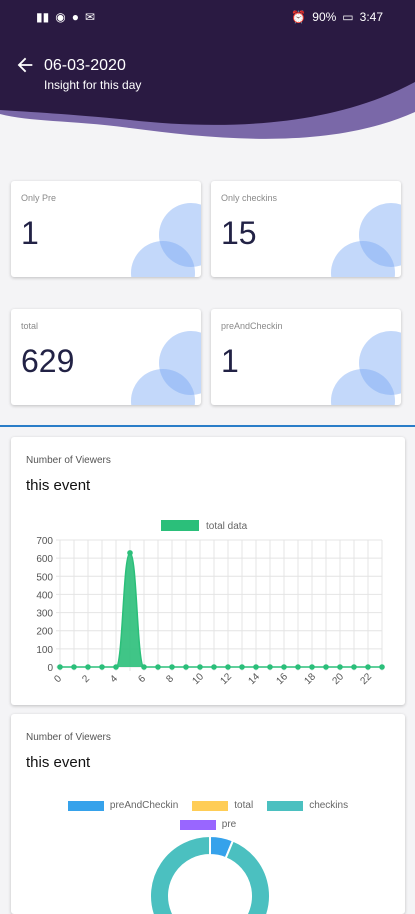 The width and height of the screenshot is (415, 914). I want to click on stat-card-total: total 629, so click(106, 357).